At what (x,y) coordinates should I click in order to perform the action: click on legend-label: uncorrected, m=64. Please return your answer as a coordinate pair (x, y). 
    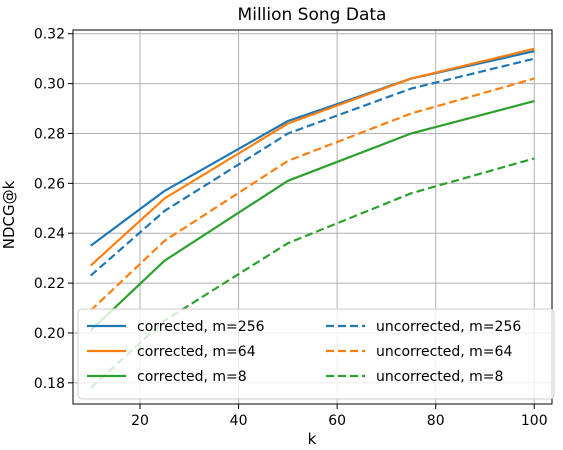
    Looking at the image, I should click on (444, 352).